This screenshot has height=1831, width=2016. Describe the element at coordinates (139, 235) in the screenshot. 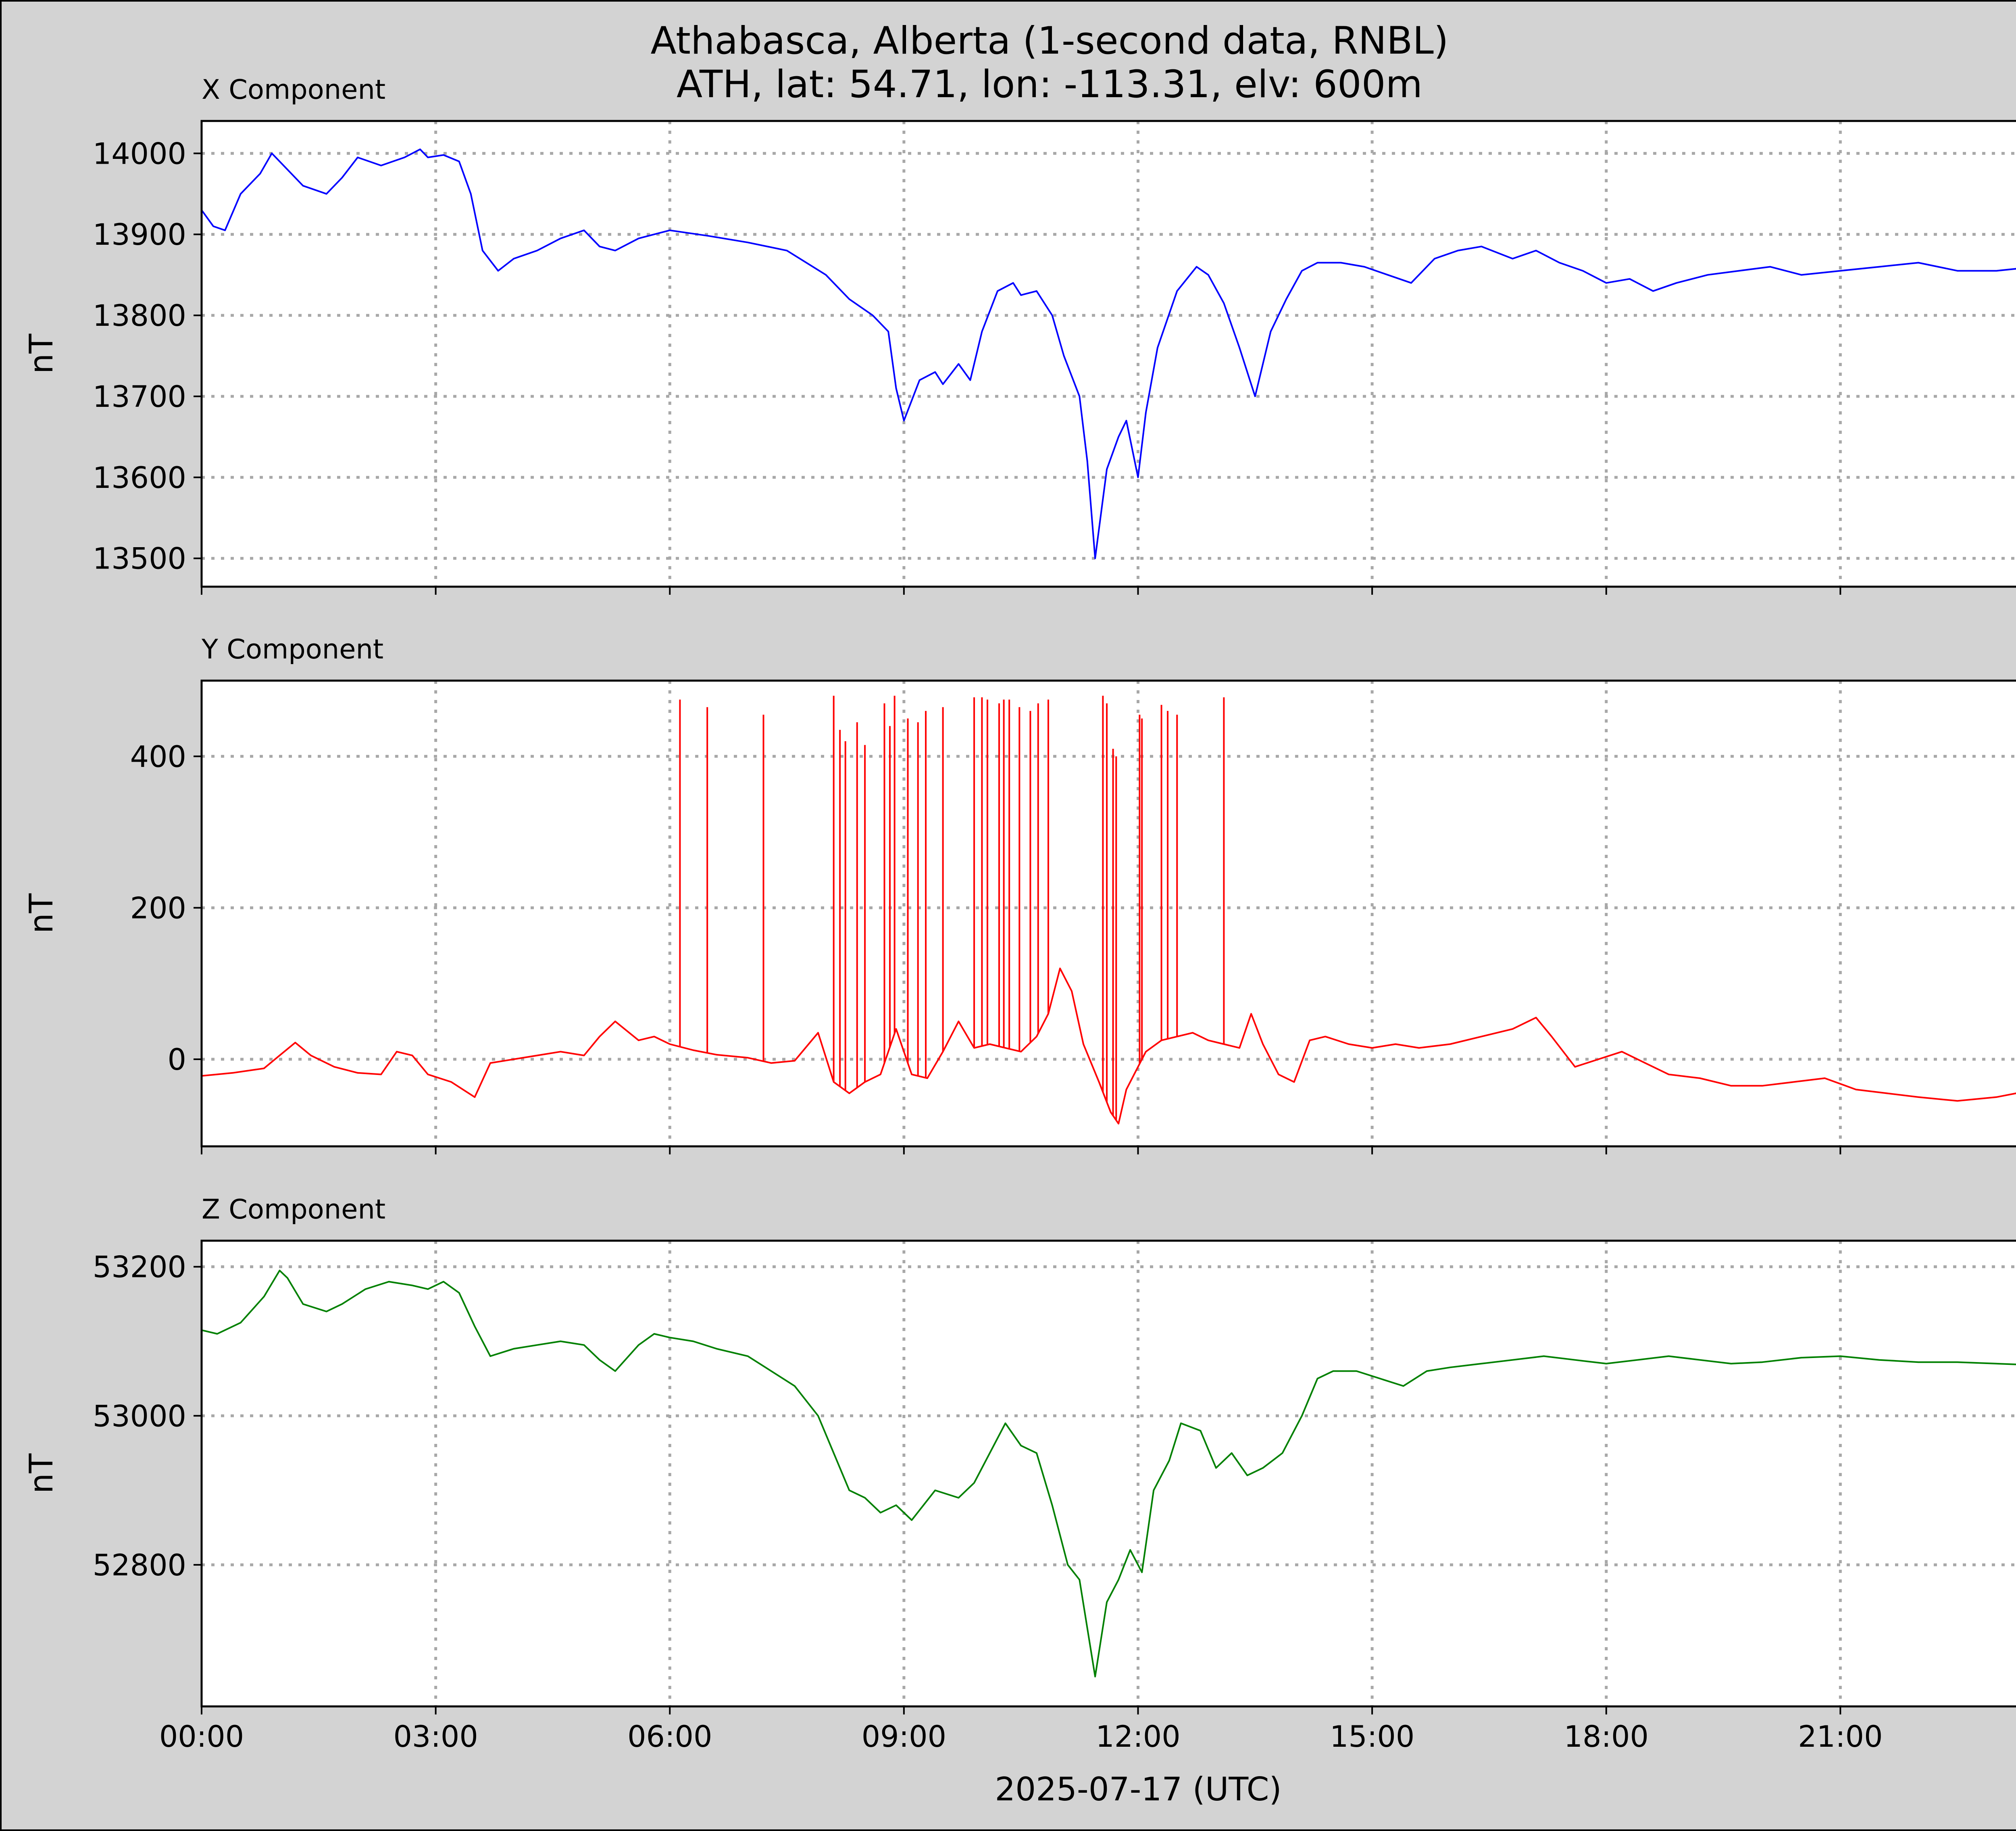

I see `y-tick-label: 13900` at that location.